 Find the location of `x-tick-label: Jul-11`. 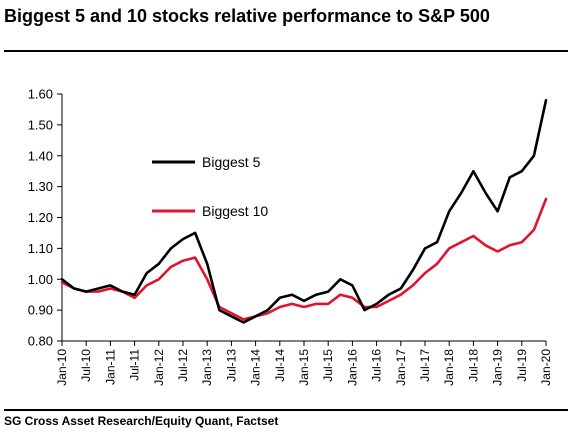

x-tick-label: Jul-11 is located at coordinates (135, 365).